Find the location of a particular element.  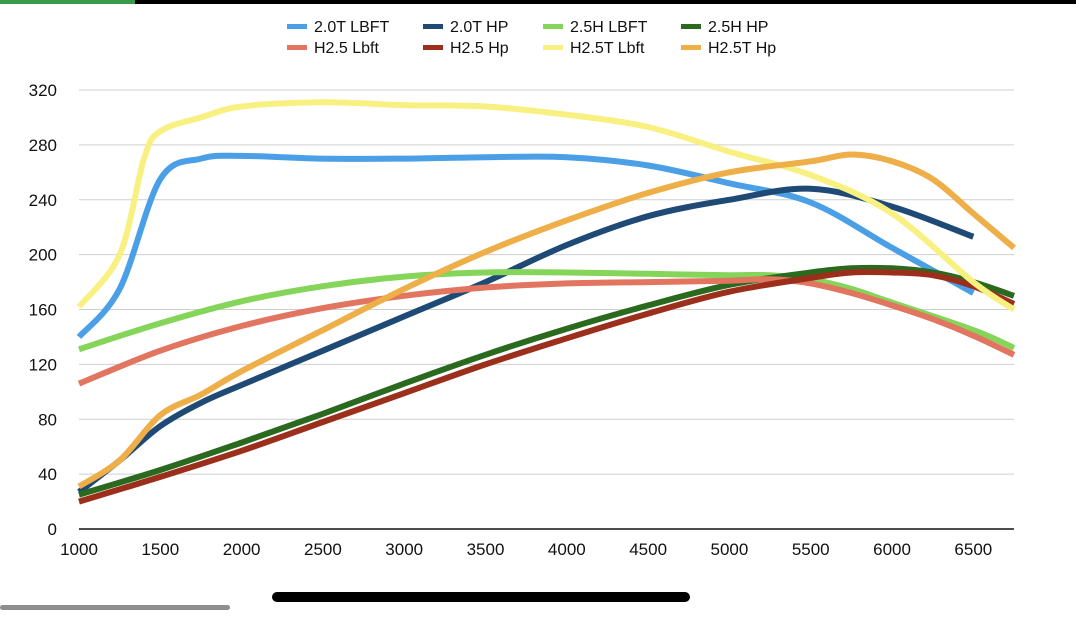

y-tick-label: 40 is located at coordinates (47, 474).